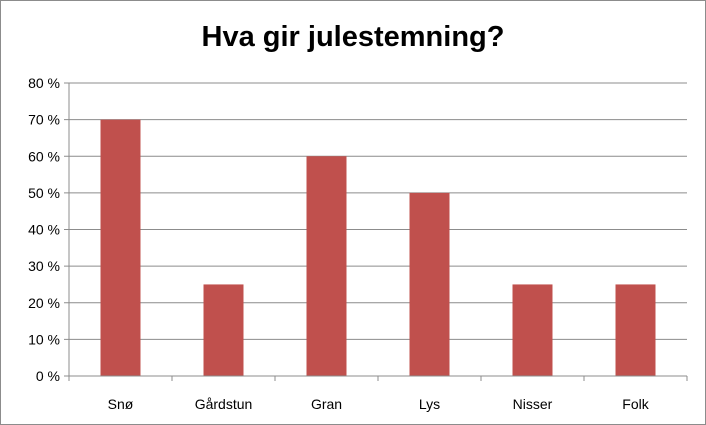 The height and width of the screenshot is (425, 706). I want to click on x-tick-label: Lys, so click(429, 404).